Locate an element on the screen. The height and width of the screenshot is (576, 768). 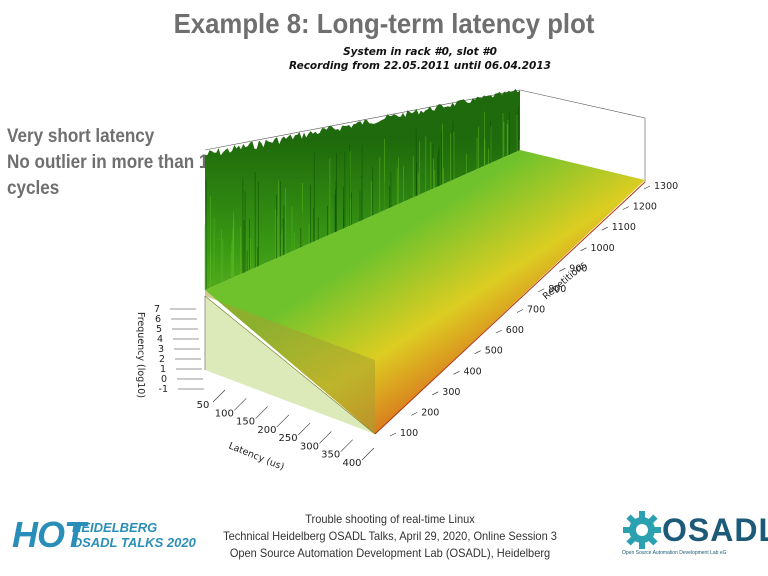
frequency-tick-label: 7 is located at coordinates (157, 309).